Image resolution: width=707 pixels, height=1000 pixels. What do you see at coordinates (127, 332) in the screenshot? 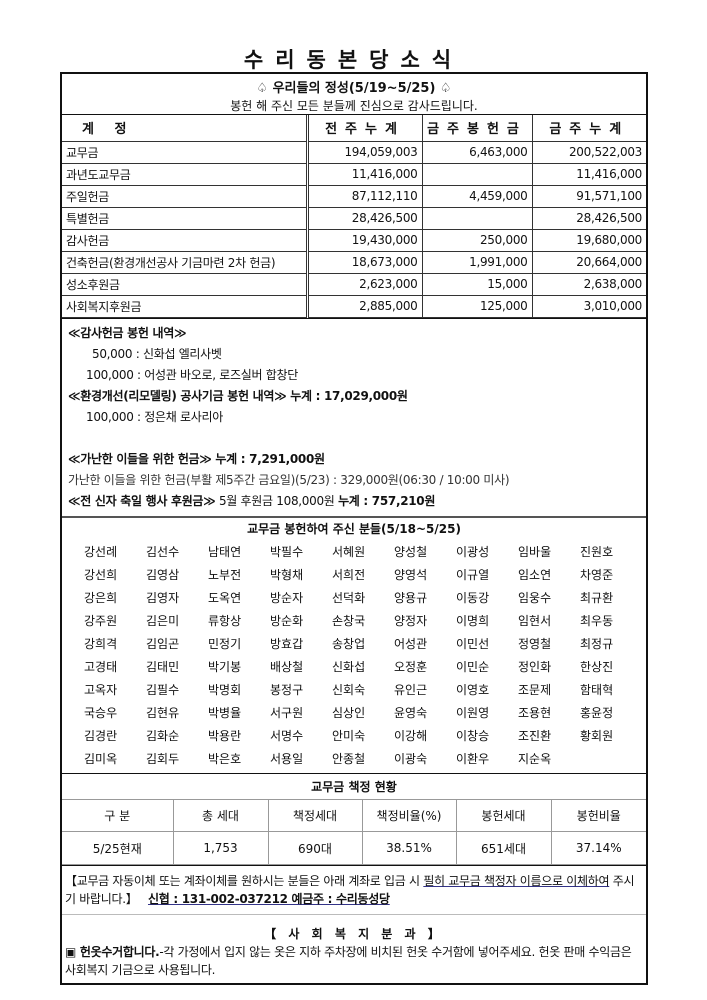
I see `thanks-title: ≪감사헌금 봉헌 내역≫` at bounding box center [127, 332].